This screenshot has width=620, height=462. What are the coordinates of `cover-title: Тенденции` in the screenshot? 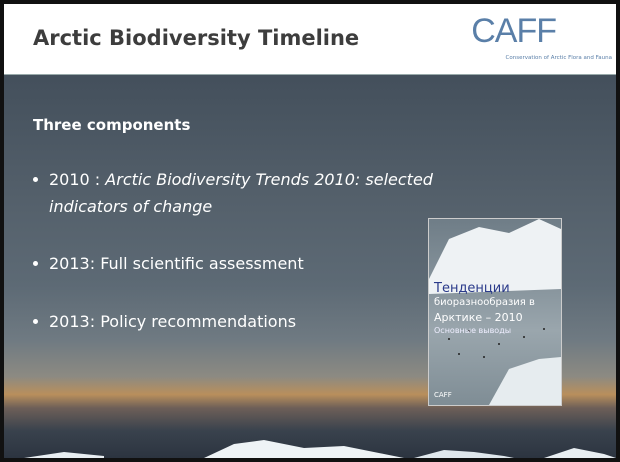 It's located at (472, 288).